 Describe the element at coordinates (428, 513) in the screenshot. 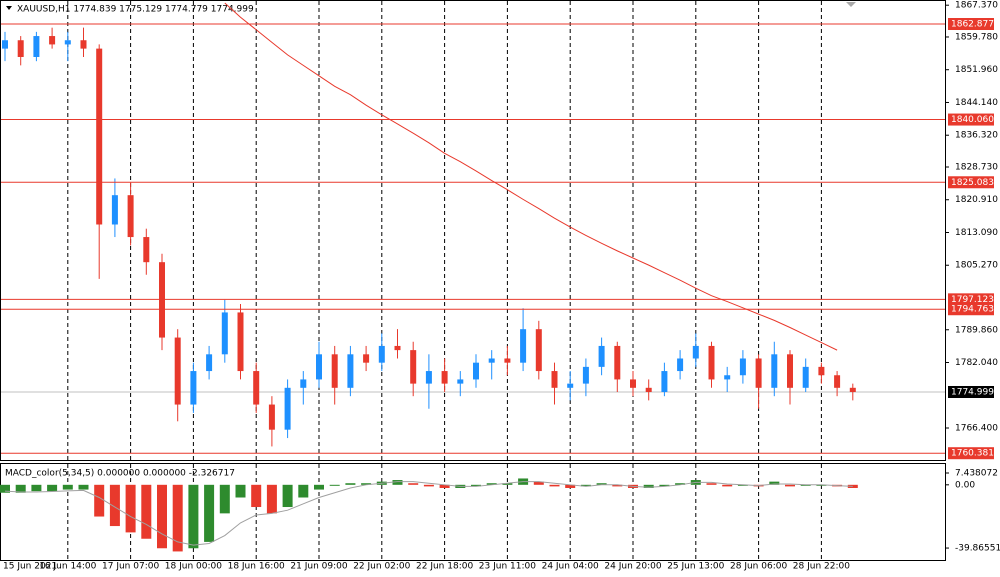

I see `signal-line` at that location.